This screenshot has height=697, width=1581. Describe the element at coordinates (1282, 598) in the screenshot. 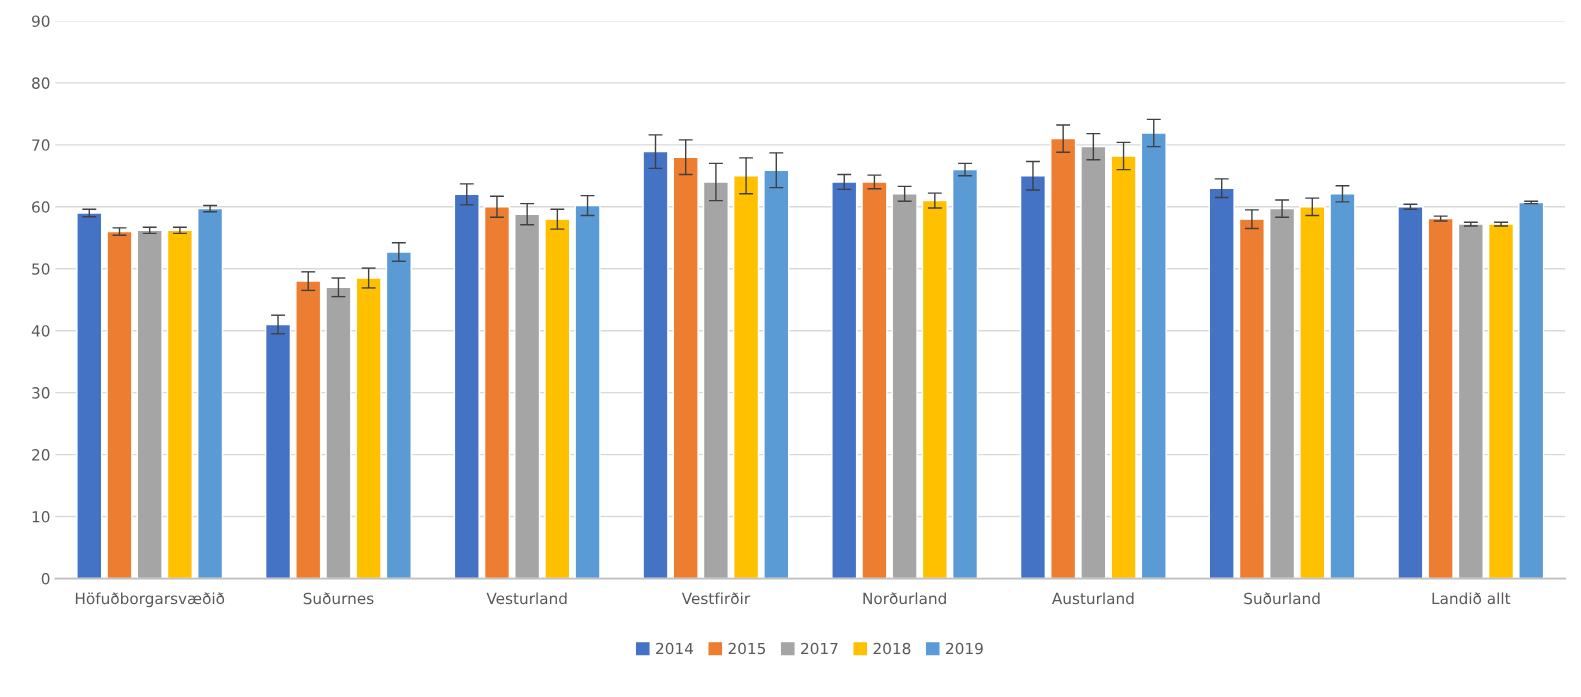

I see `x-tick-label: Suðurland` at that location.